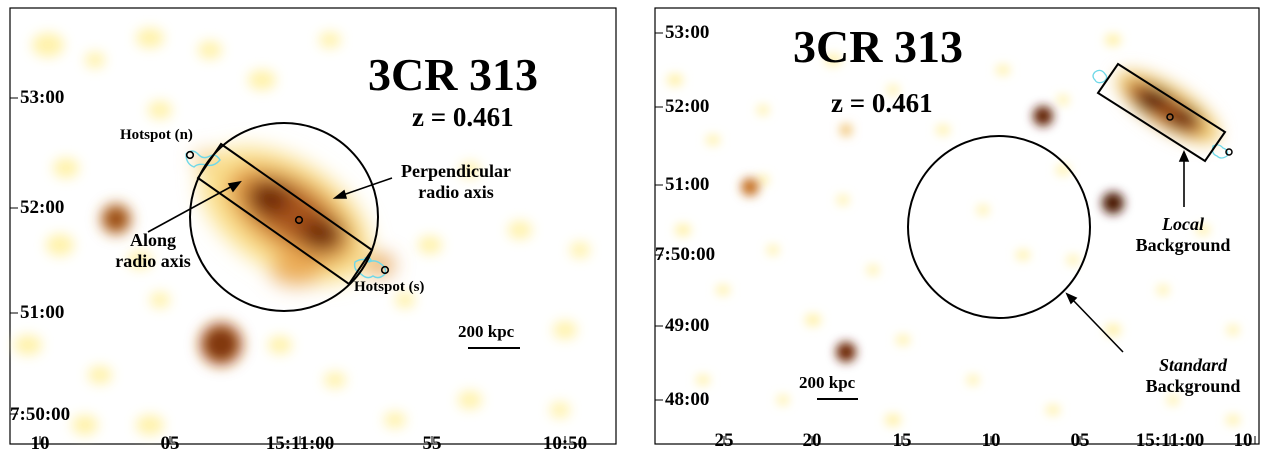 Image resolution: width=1268 pixels, height=459 pixels. I want to click on right-scale-label: 200 kpc, so click(827, 382).